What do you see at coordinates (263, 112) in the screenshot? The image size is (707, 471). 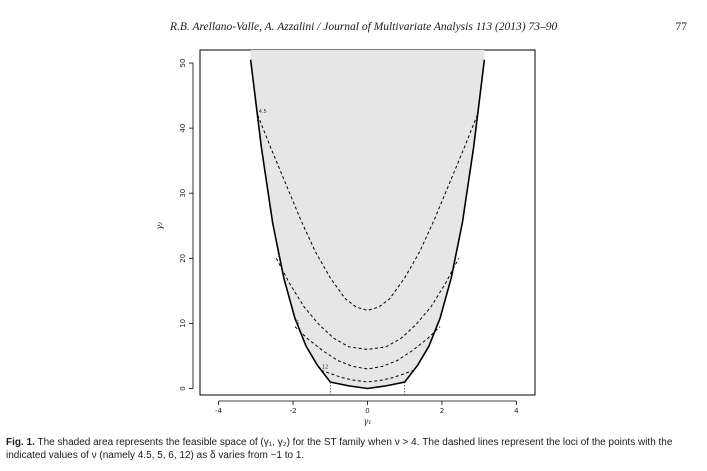 I see `series-label-4.5: 4.5` at bounding box center [263, 112].